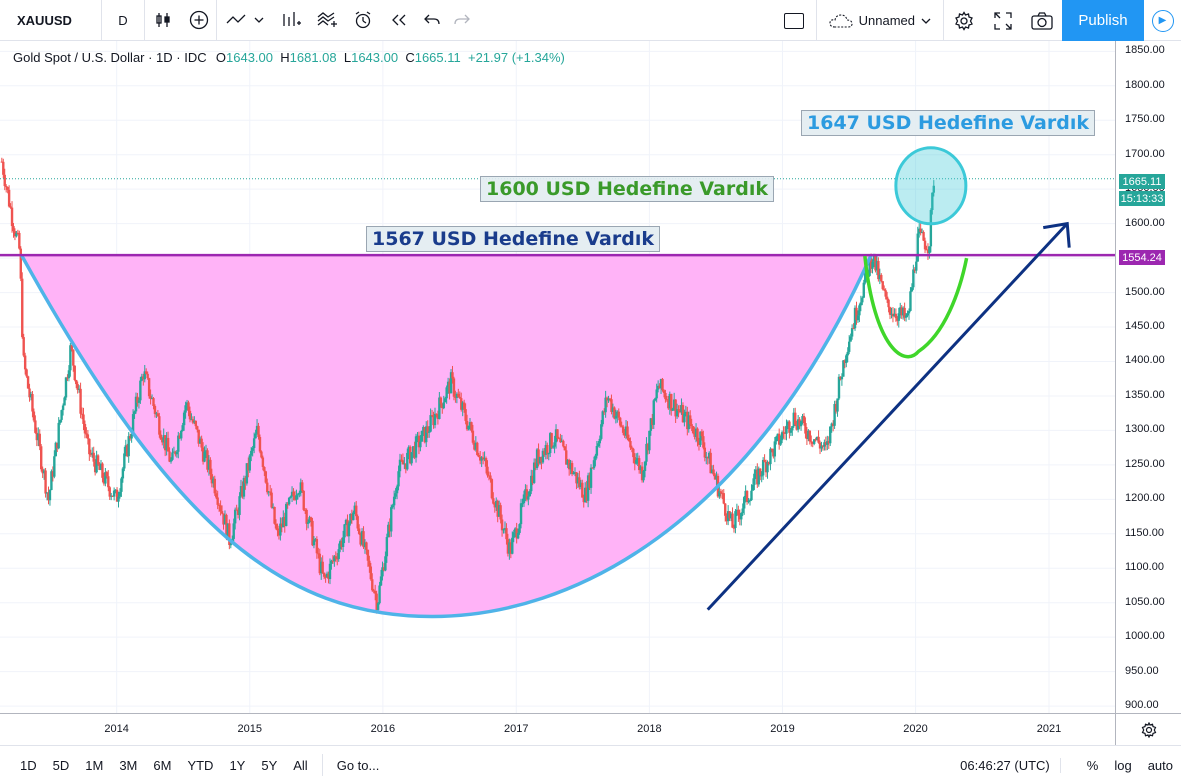 The width and height of the screenshot is (1181, 784). Describe the element at coordinates (1145, 119) in the screenshot. I see `y-tick-label: 1750.00` at that location.